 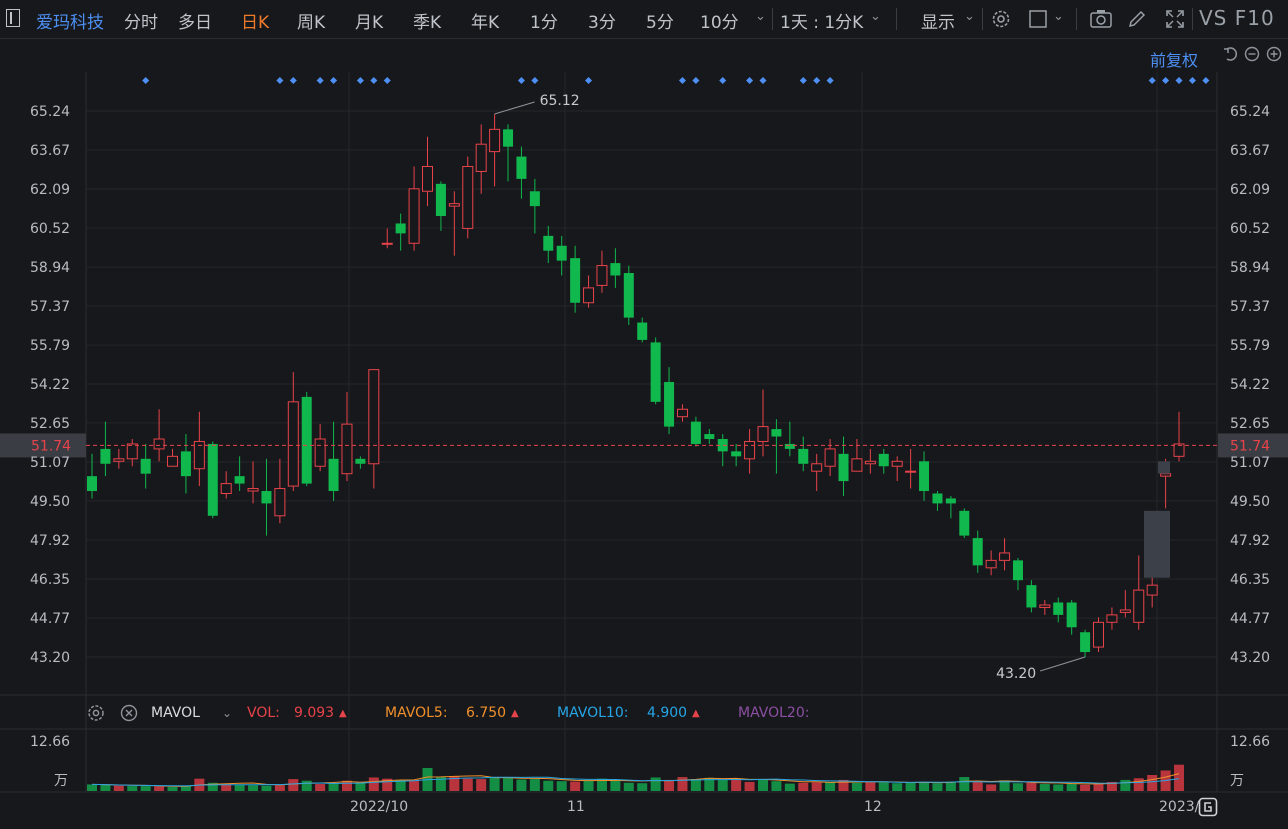 What do you see at coordinates (311, 23) in the screenshot?
I see `tab-week-k: 周K` at bounding box center [311, 23].